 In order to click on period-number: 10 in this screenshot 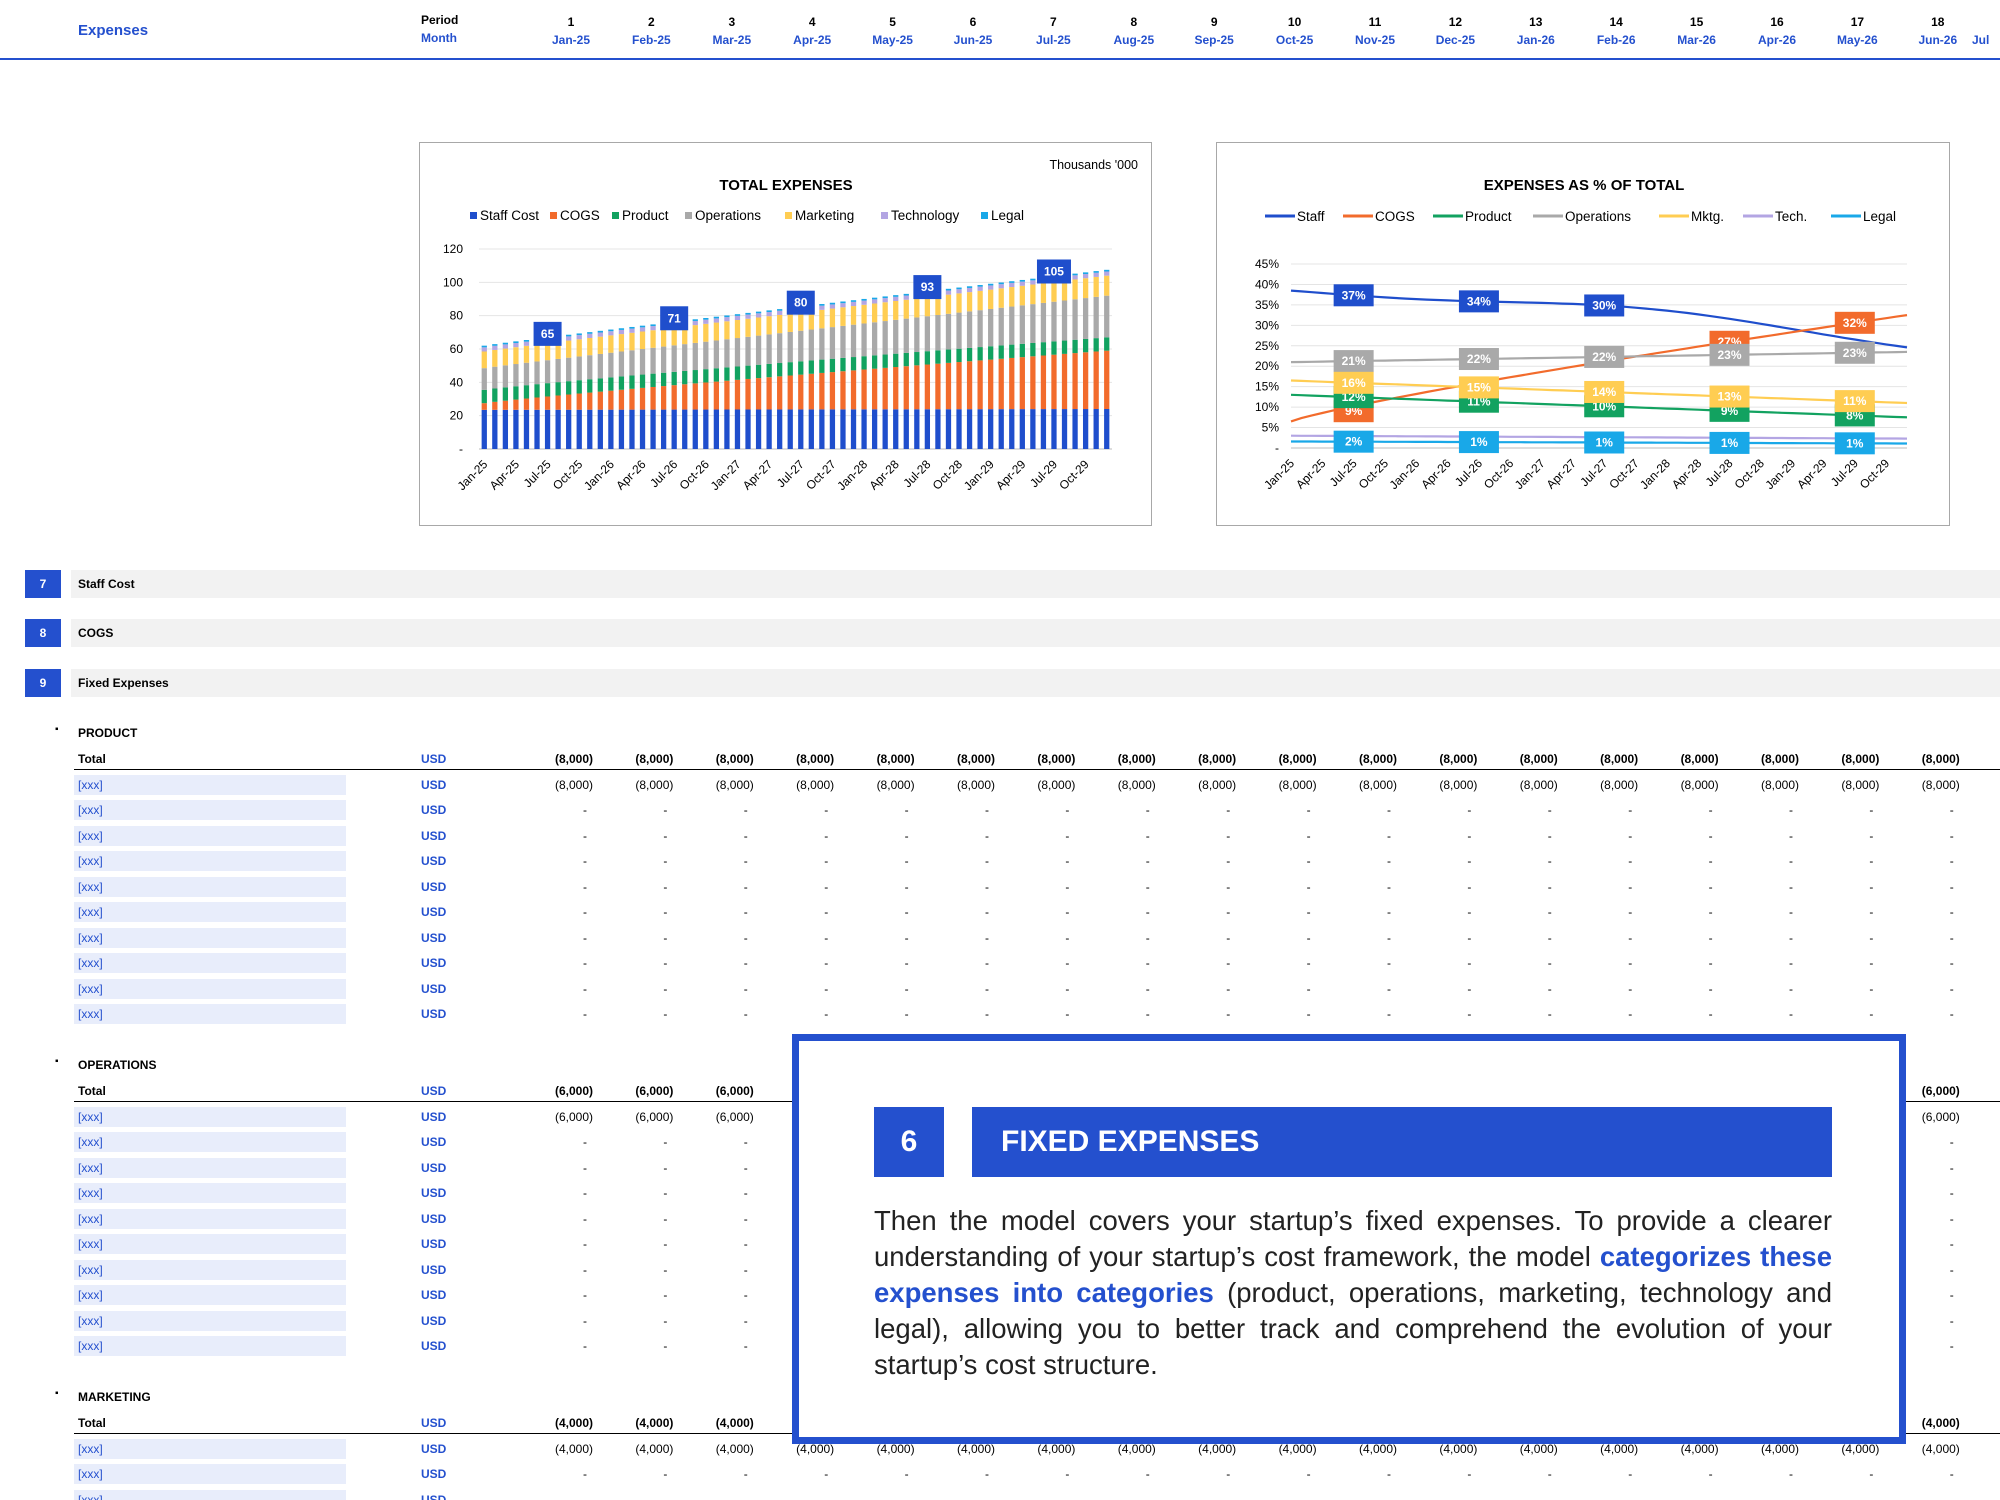, I will do `click(1294, 22)`.